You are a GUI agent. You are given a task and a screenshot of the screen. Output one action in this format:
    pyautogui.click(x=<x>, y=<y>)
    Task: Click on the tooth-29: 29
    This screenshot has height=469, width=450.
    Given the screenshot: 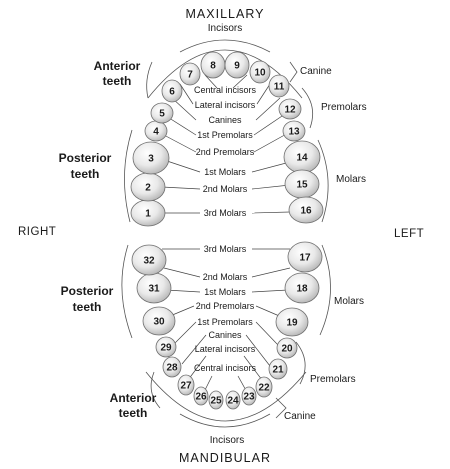 What is the action you would take?
    pyautogui.click(x=166, y=347)
    